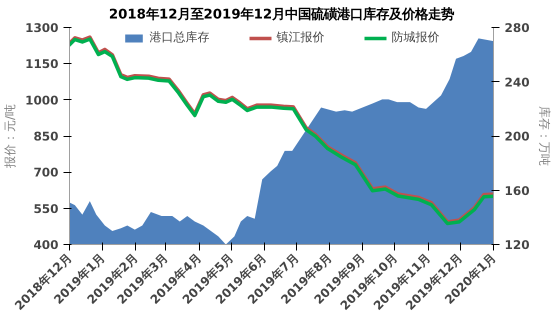  What do you see at coordinates (42, 100) in the screenshot?
I see `y-tick-label: 1000` at bounding box center [42, 100].